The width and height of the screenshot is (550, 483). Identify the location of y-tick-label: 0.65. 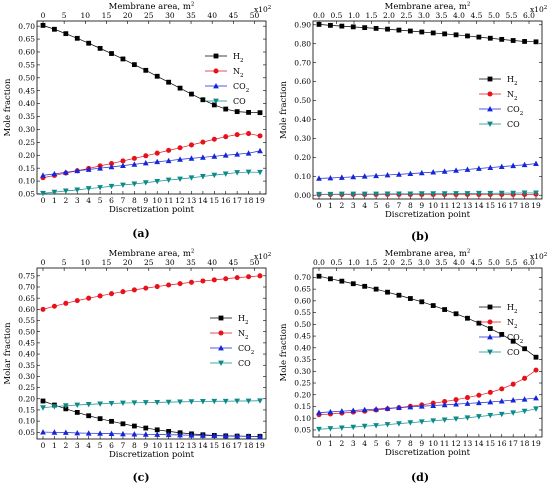
(302, 289).